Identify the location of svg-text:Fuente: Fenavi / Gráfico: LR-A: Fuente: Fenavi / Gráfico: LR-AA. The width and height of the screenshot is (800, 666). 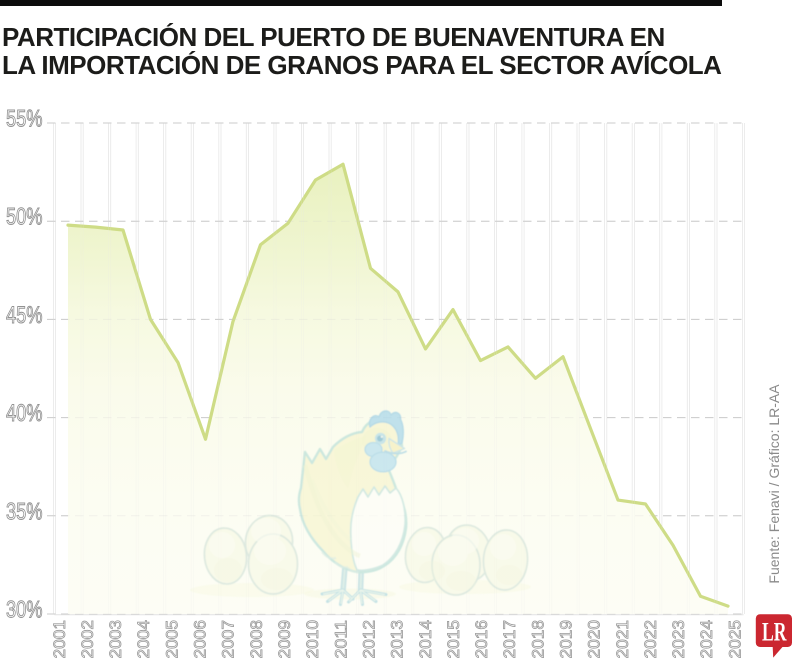
(774, 484).